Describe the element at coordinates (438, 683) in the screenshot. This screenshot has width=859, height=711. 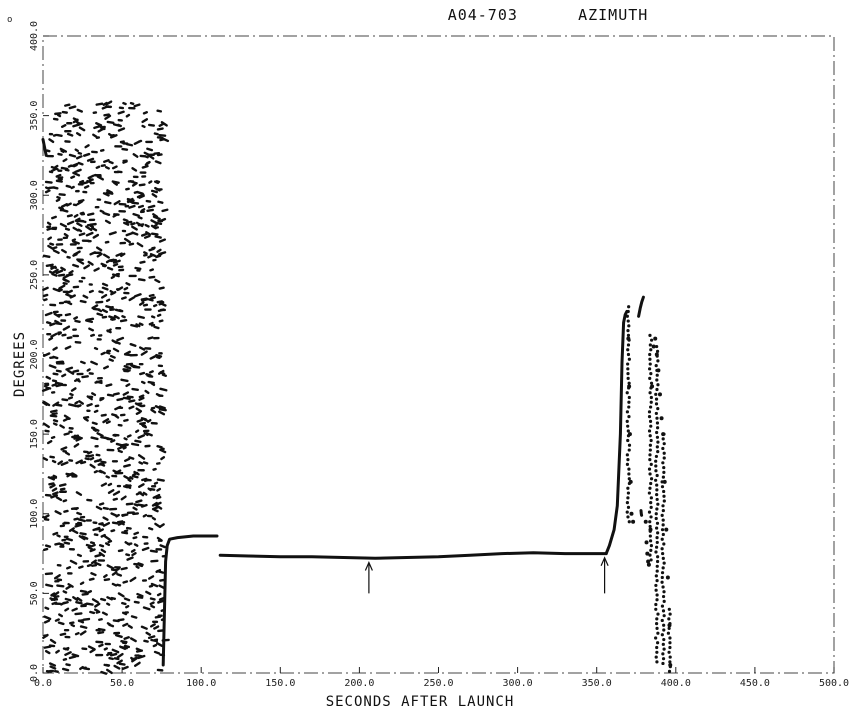
I see `x-tick-label: 250.0` at that location.